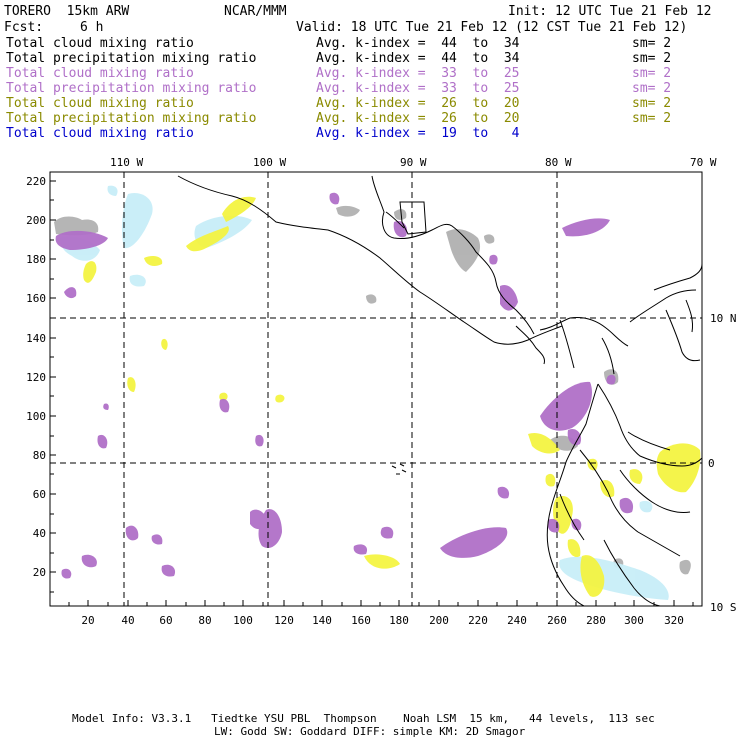 Image resolution: width=740 pixels, height=740 pixels. What do you see at coordinates (610, 11) in the screenshot?
I see `init-time: Init: 12 UTC Tue 21 Feb 12` at bounding box center [610, 11].